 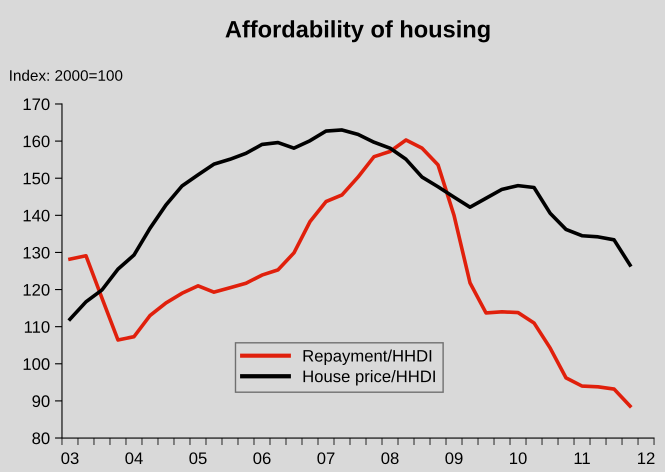 What do you see at coordinates (66, 75) in the screenshot?
I see `y-axis-title: Index: 2000=100` at bounding box center [66, 75].